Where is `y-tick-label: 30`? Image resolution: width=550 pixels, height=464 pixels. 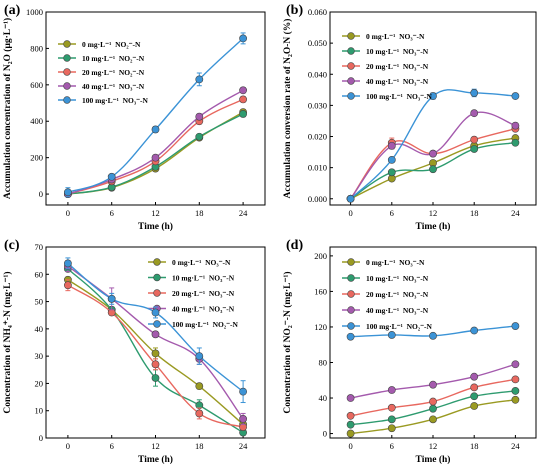
y-tick-label: 30 is located at coordinates (39, 356).